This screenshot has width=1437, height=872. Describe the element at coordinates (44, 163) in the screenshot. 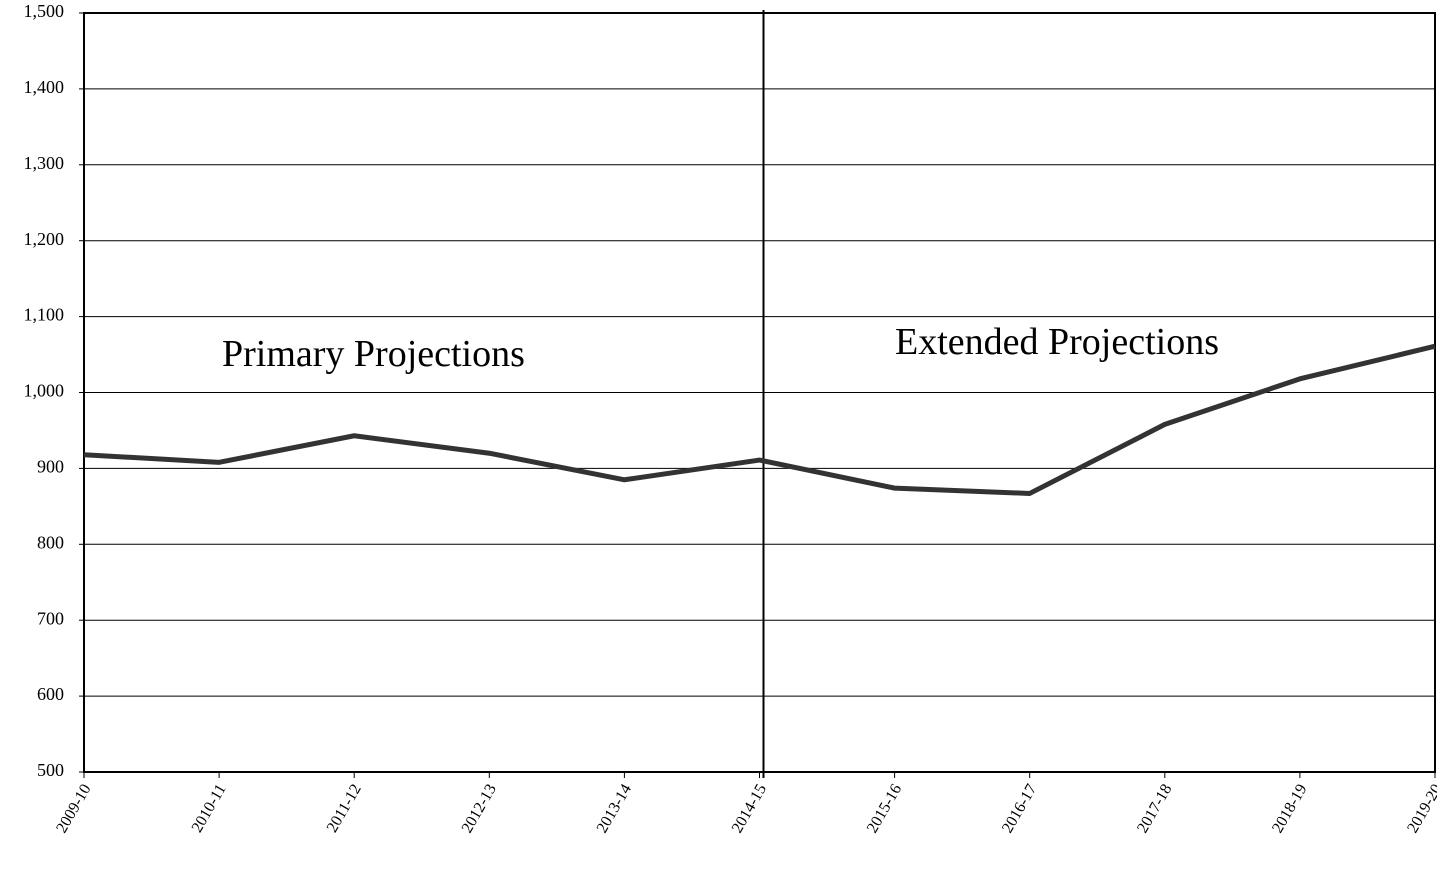

I see `y-tick-label: 1,300` at that location.